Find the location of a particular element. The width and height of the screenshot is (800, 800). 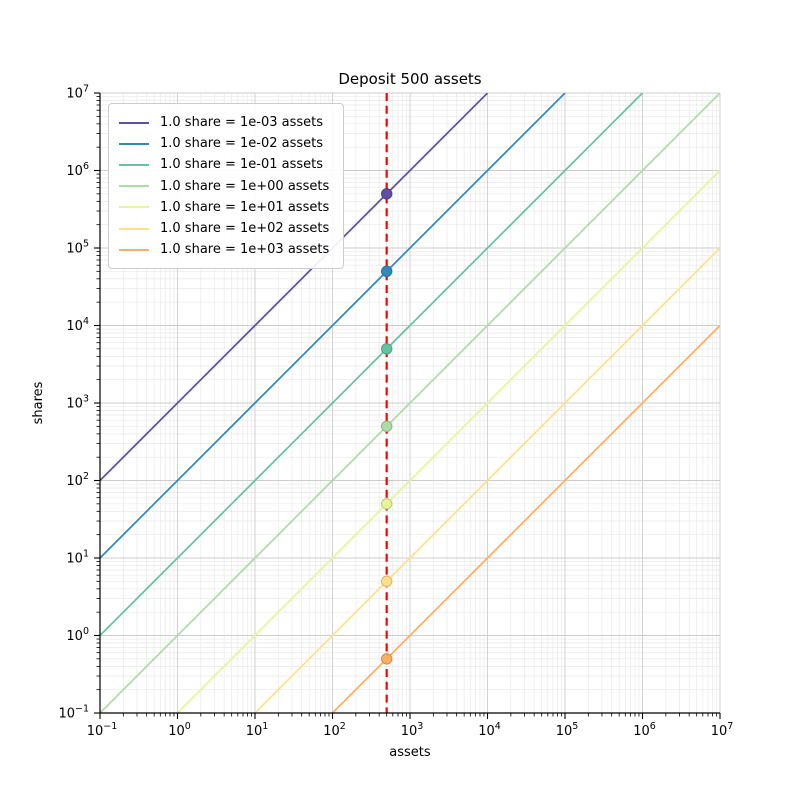

legend-entry: 1.0 share = 1e+02 assets is located at coordinates (224, 228).